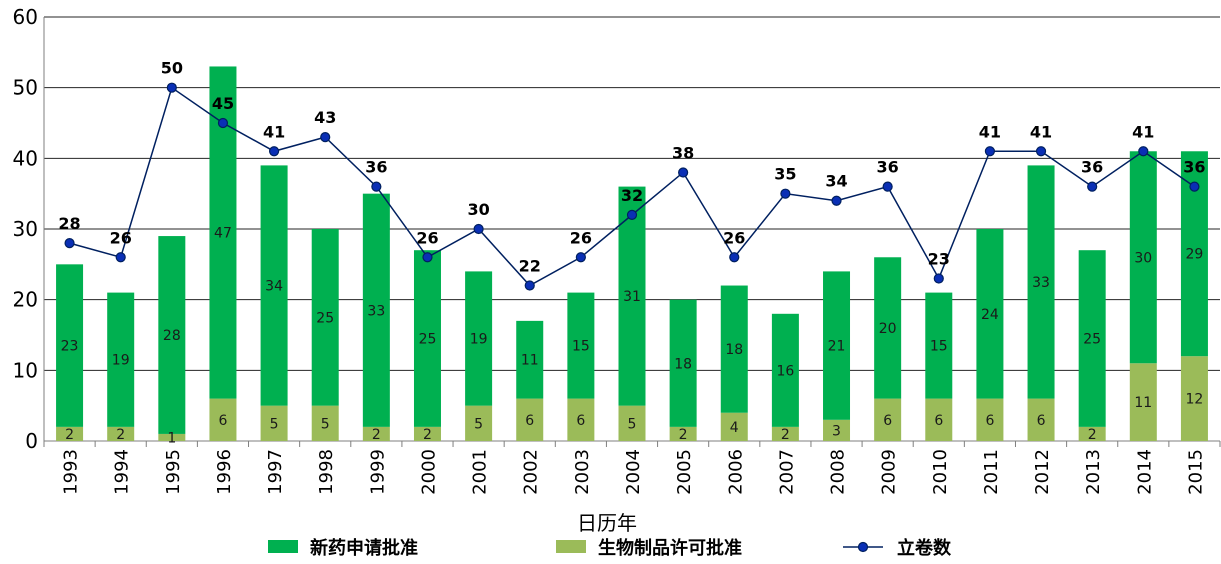  Describe the element at coordinates (122, 472) in the screenshot. I see `x-tick-label: 1994` at that location.